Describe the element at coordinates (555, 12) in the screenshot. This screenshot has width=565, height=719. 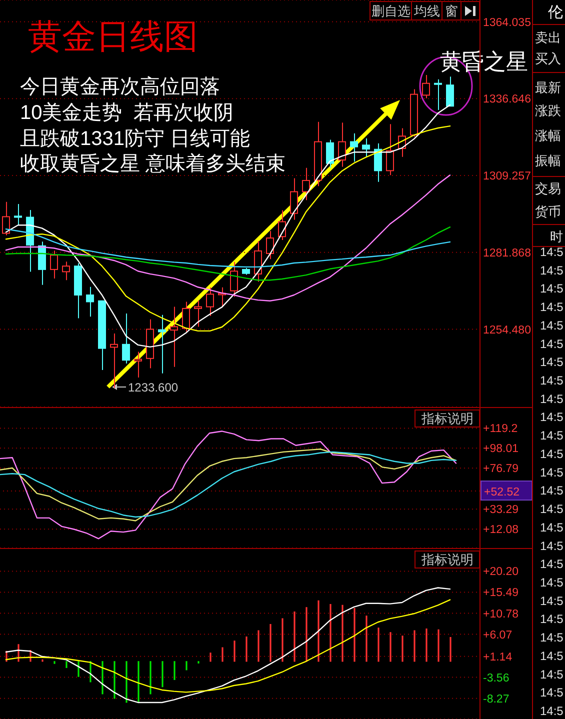
I see `text: 伦` at that location.